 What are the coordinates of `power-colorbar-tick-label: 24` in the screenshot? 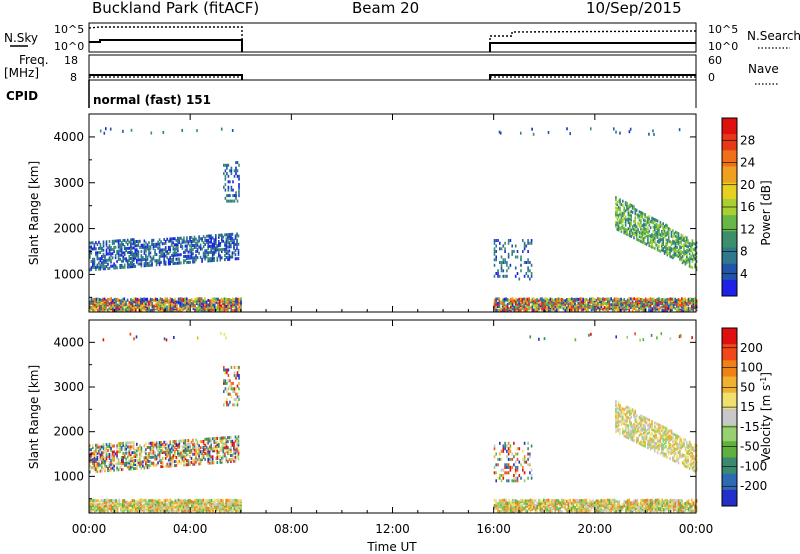 It's located at (747, 163).